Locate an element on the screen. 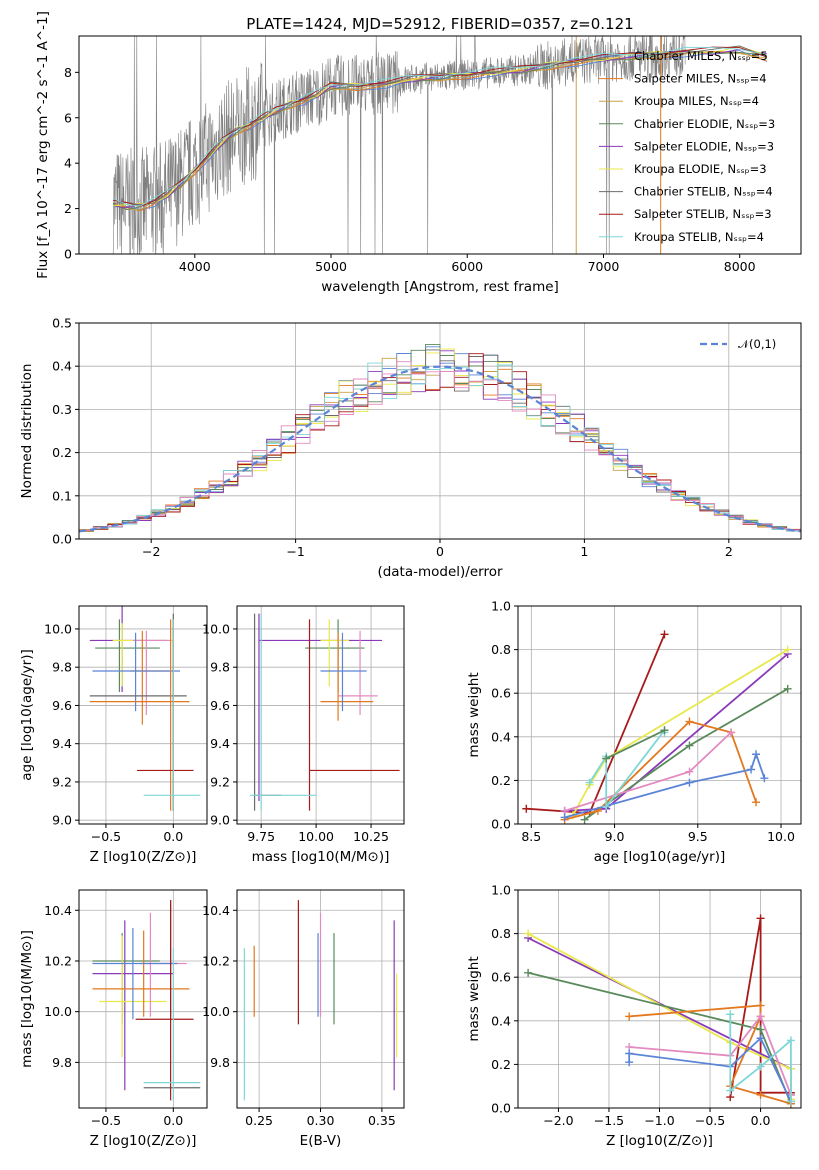 The width and height of the screenshot is (819, 1170). legend-label: Kroupa ELODIE, Nₛₛₚ=3 is located at coordinates (700, 169).